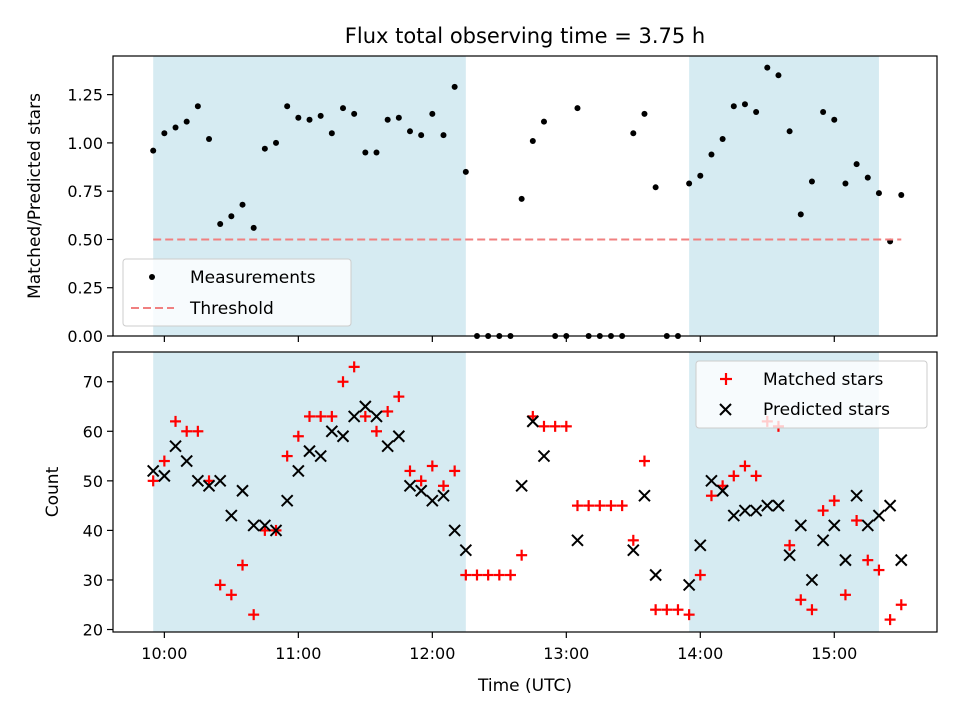 This screenshot has width=960, height=724. Describe the element at coordinates (566, 653) in the screenshot. I see `x-tick-label-3: 13:00` at that location.